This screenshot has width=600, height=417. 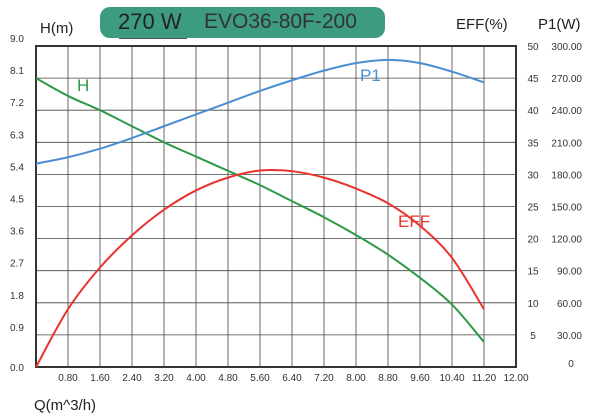 What do you see at coordinates (533, 272) in the screenshot?
I see `y-eff-tick-label: 15` at bounding box center [533, 272].